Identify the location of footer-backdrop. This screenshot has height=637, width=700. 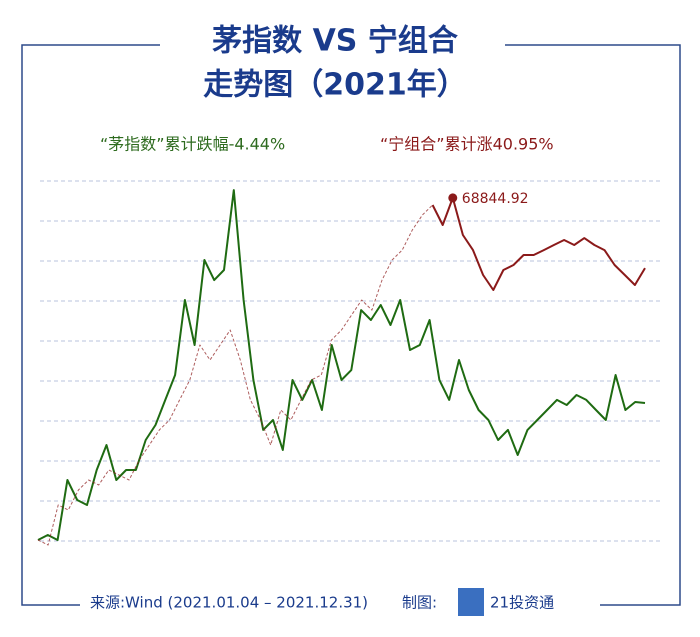
(340, 605).